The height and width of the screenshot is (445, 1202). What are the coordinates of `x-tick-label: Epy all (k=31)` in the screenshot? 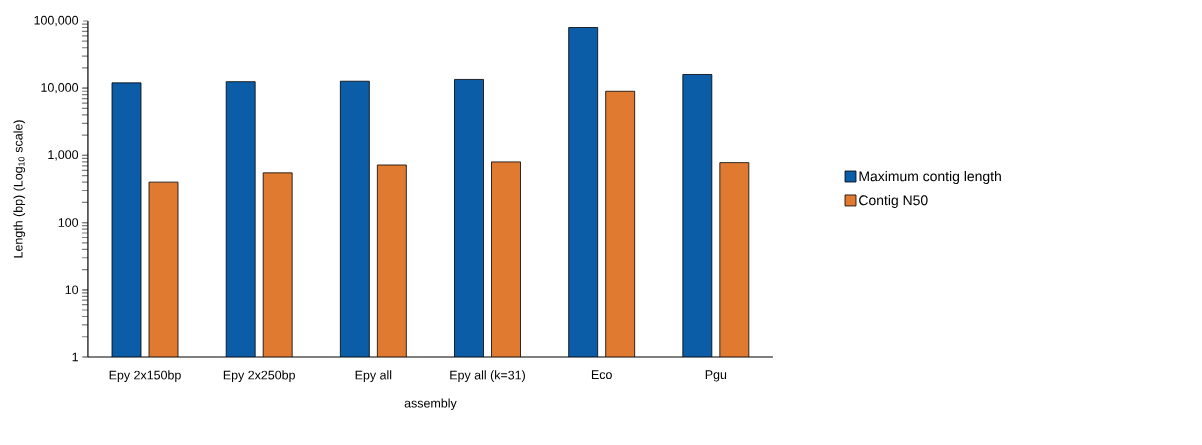 It's located at (487, 376).